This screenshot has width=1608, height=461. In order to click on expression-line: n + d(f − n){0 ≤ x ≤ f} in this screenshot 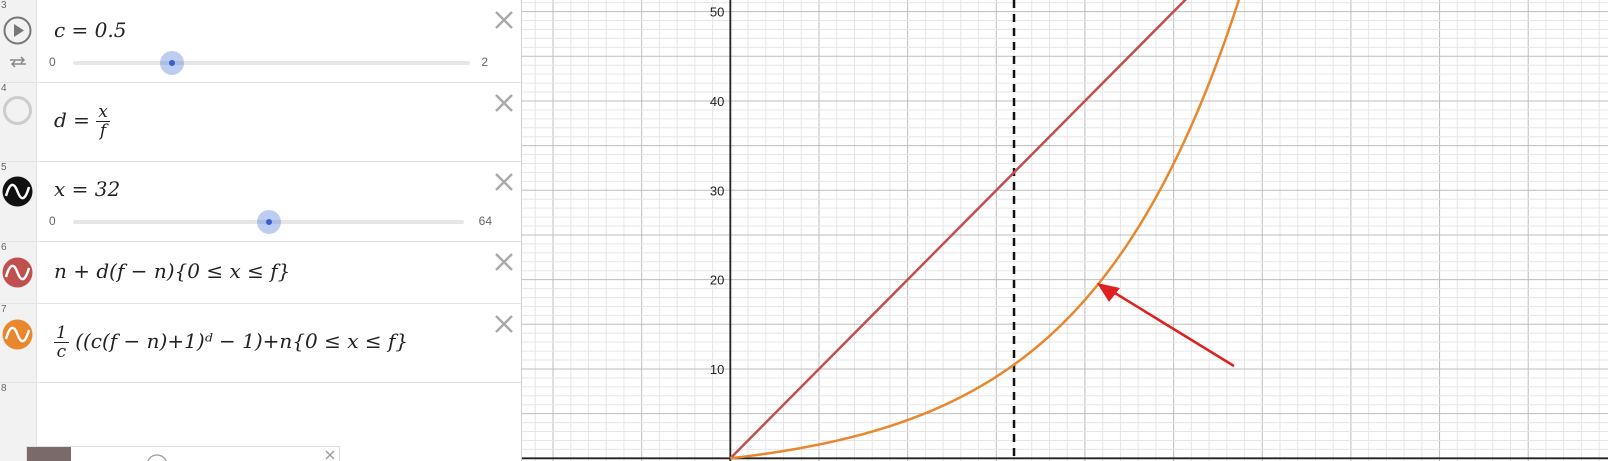, I will do `click(172, 271)`.